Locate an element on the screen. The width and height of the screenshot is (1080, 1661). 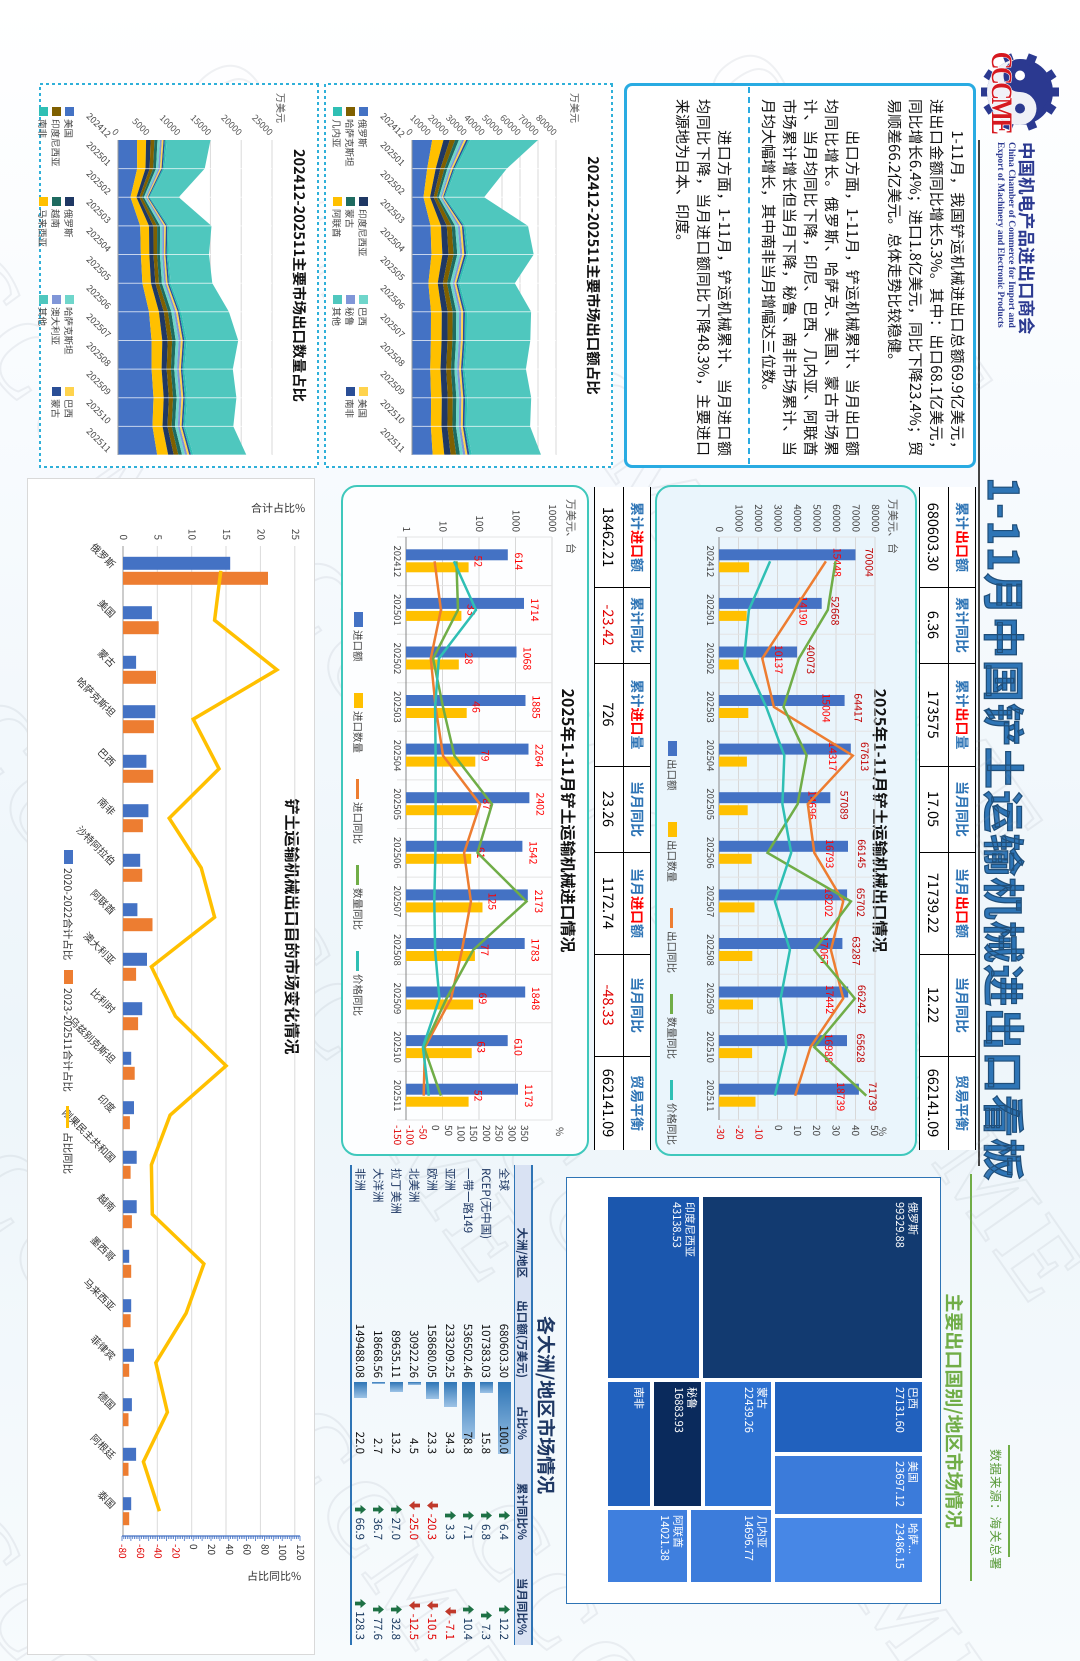
svg-text: -40 is located at coordinates (159, 1551).